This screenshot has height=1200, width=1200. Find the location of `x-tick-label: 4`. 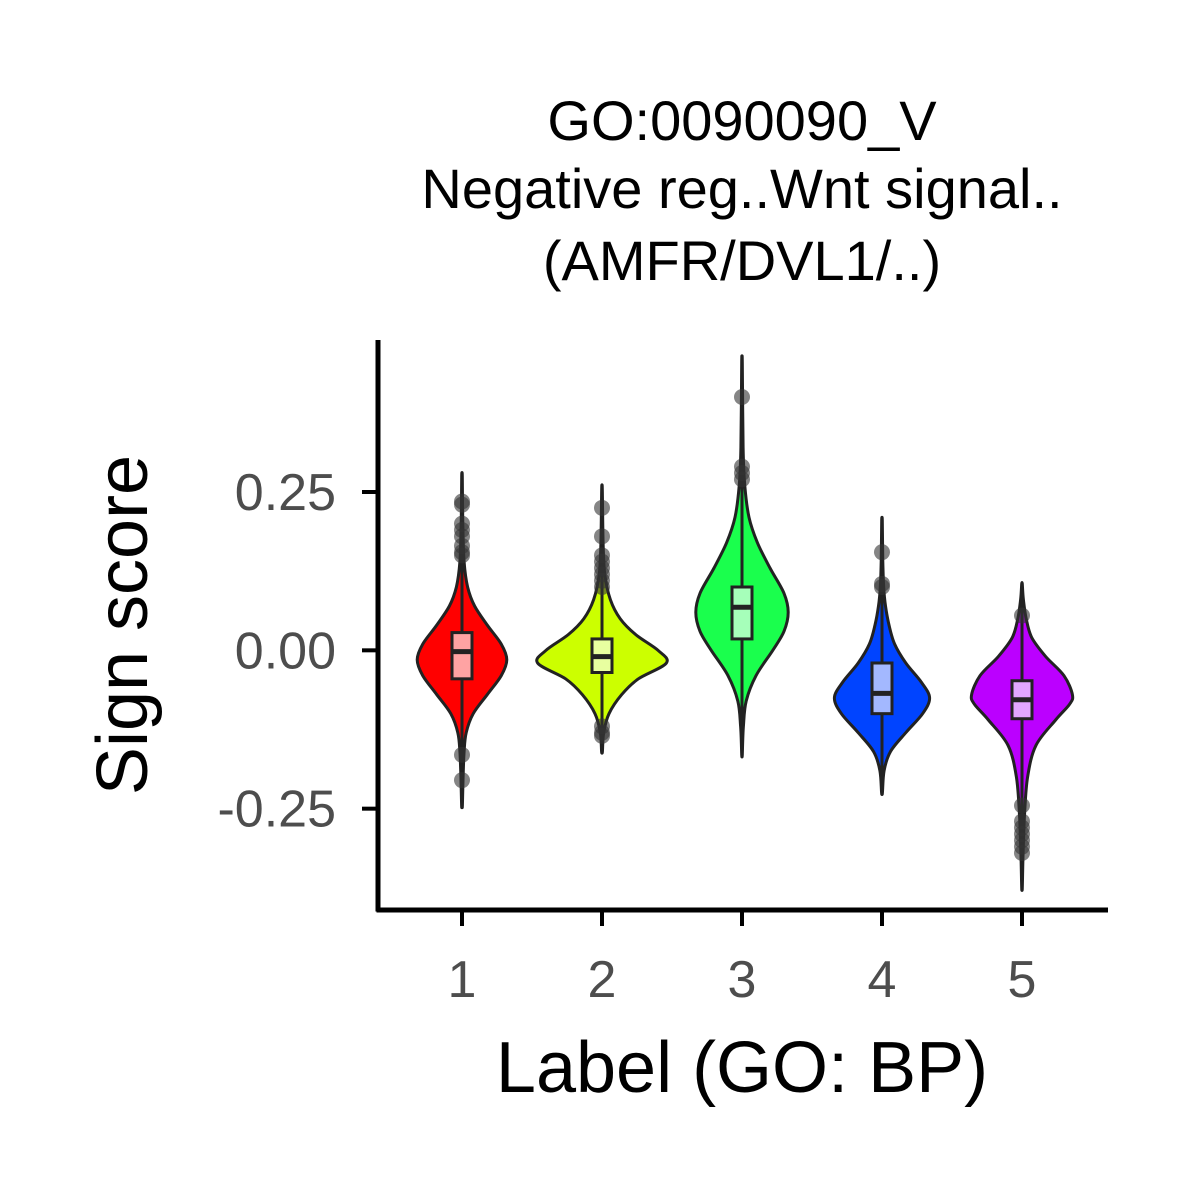

x-tick-label: 4 is located at coordinates (882, 980).